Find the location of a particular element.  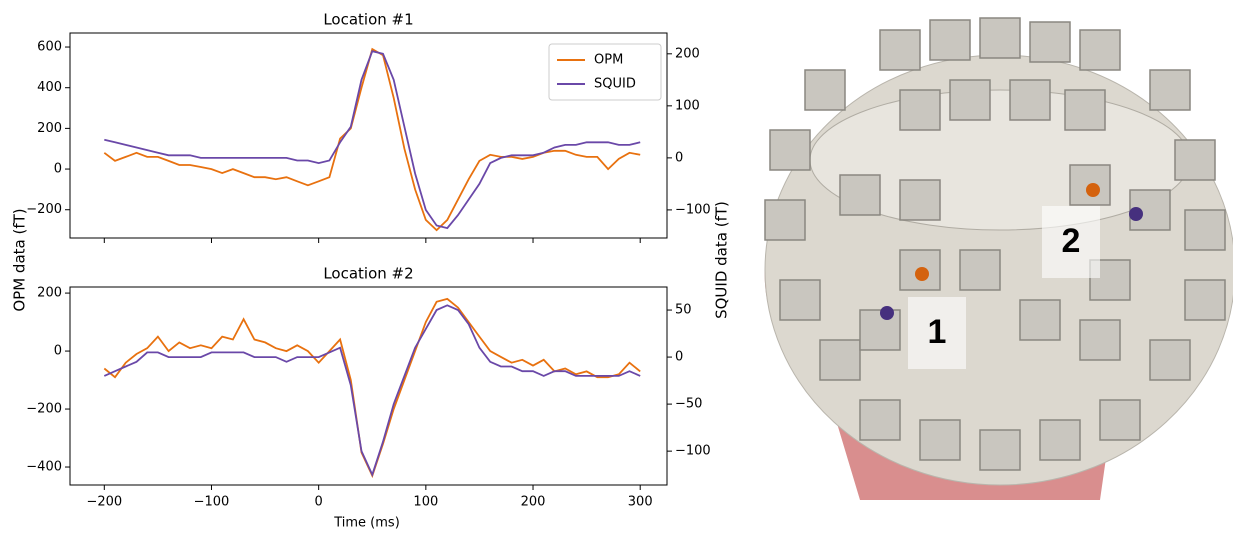

location-label: 2 is located at coordinates (1071, 241).